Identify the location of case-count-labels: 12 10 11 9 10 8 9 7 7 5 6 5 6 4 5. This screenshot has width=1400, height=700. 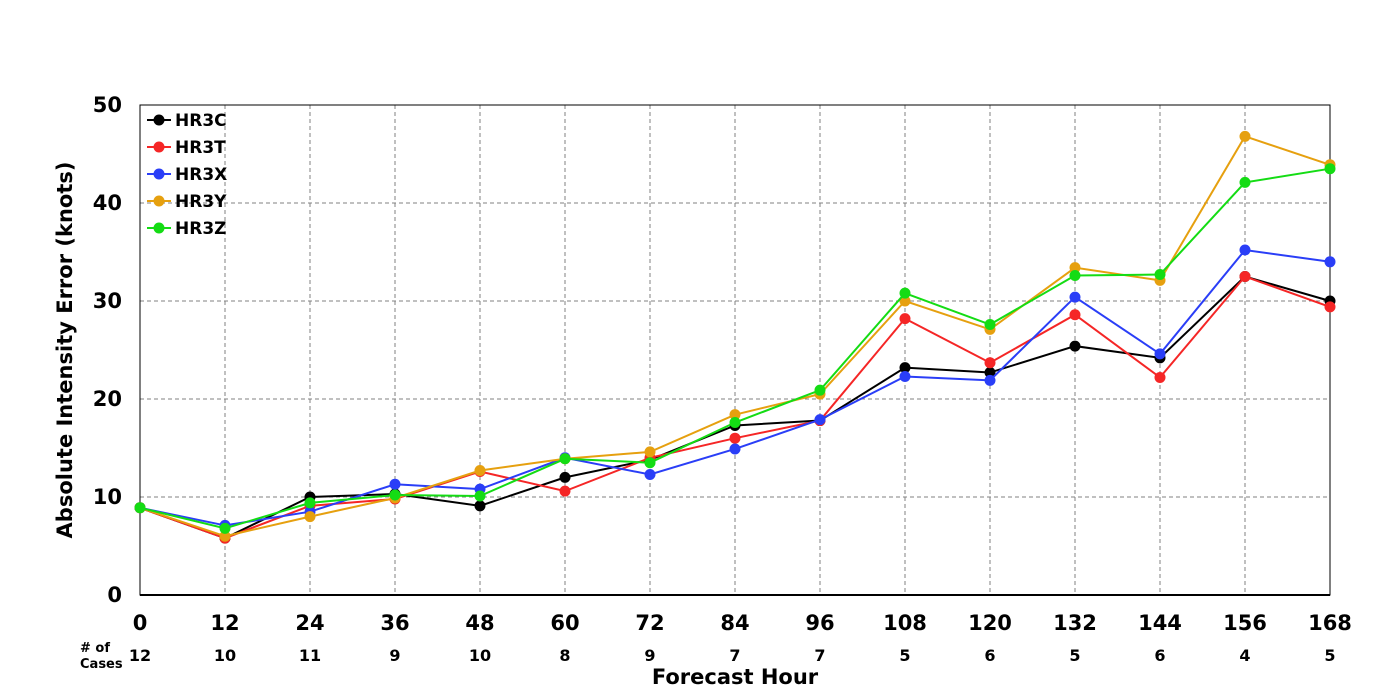
(732, 655).